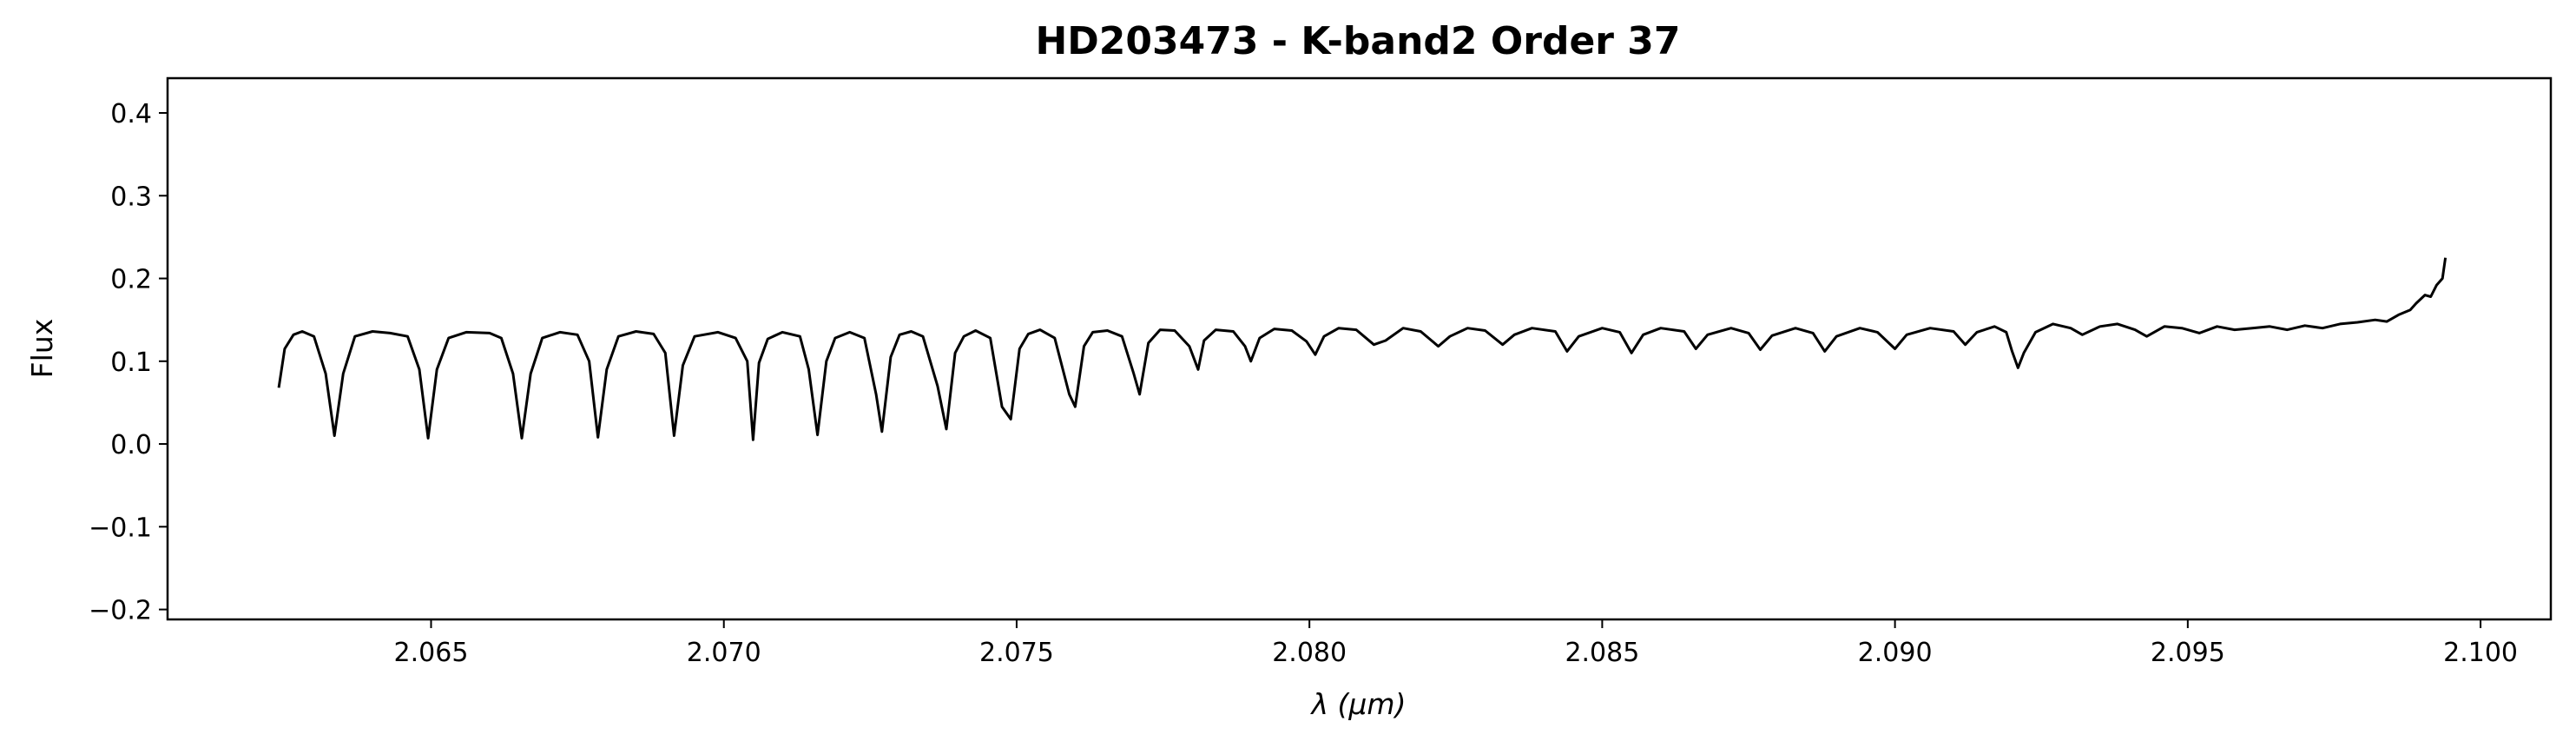 This screenshot has width=2576, height=748. What do you see at coordinates (2480, 653) in the screenshot?
I see `x-tick-label: 2.100` at bounding box center [2480, 653].